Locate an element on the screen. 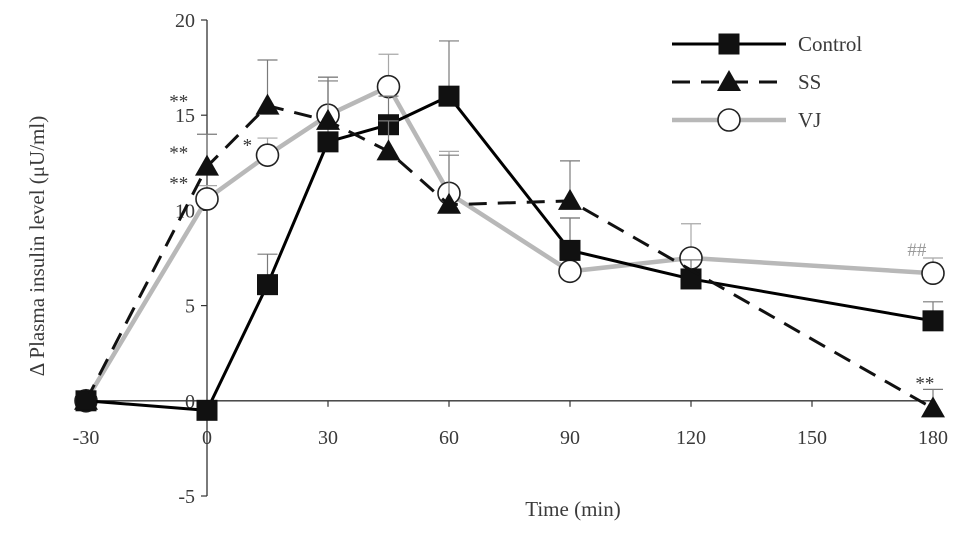 This screenshot has height=536, width=969. y-tick-label: 5 is located at coordinates (190, 307).